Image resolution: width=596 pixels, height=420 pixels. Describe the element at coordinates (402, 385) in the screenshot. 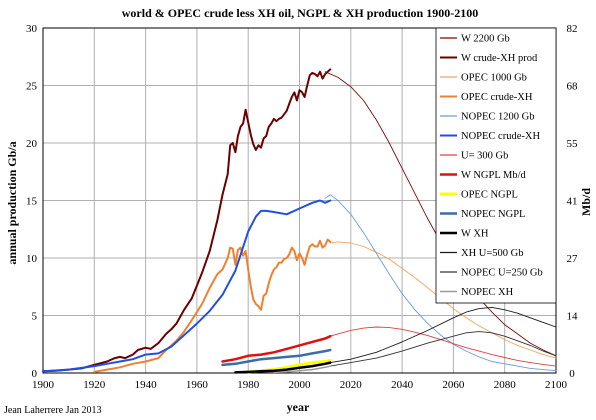

I see `x-tick-label: 2040` at that location.